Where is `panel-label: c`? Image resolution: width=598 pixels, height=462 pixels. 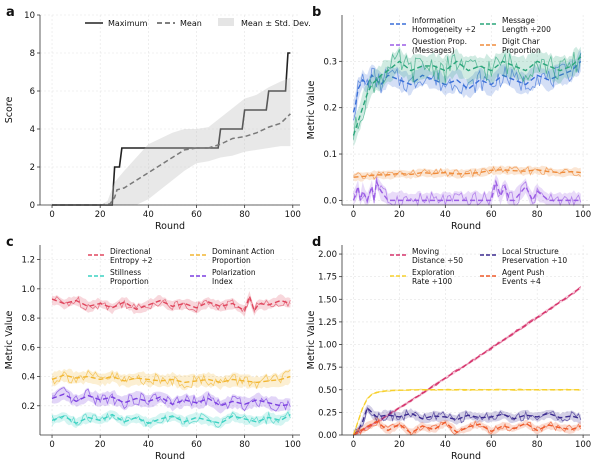
panel-label: c is located at coordinates (10, 242).